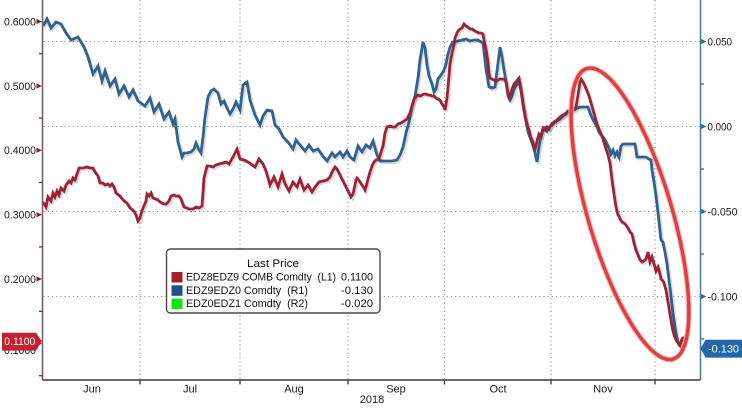  Describe the element at coordinates (723, 212) in the screenshot. I see `svg-text: -0.050` at that location.